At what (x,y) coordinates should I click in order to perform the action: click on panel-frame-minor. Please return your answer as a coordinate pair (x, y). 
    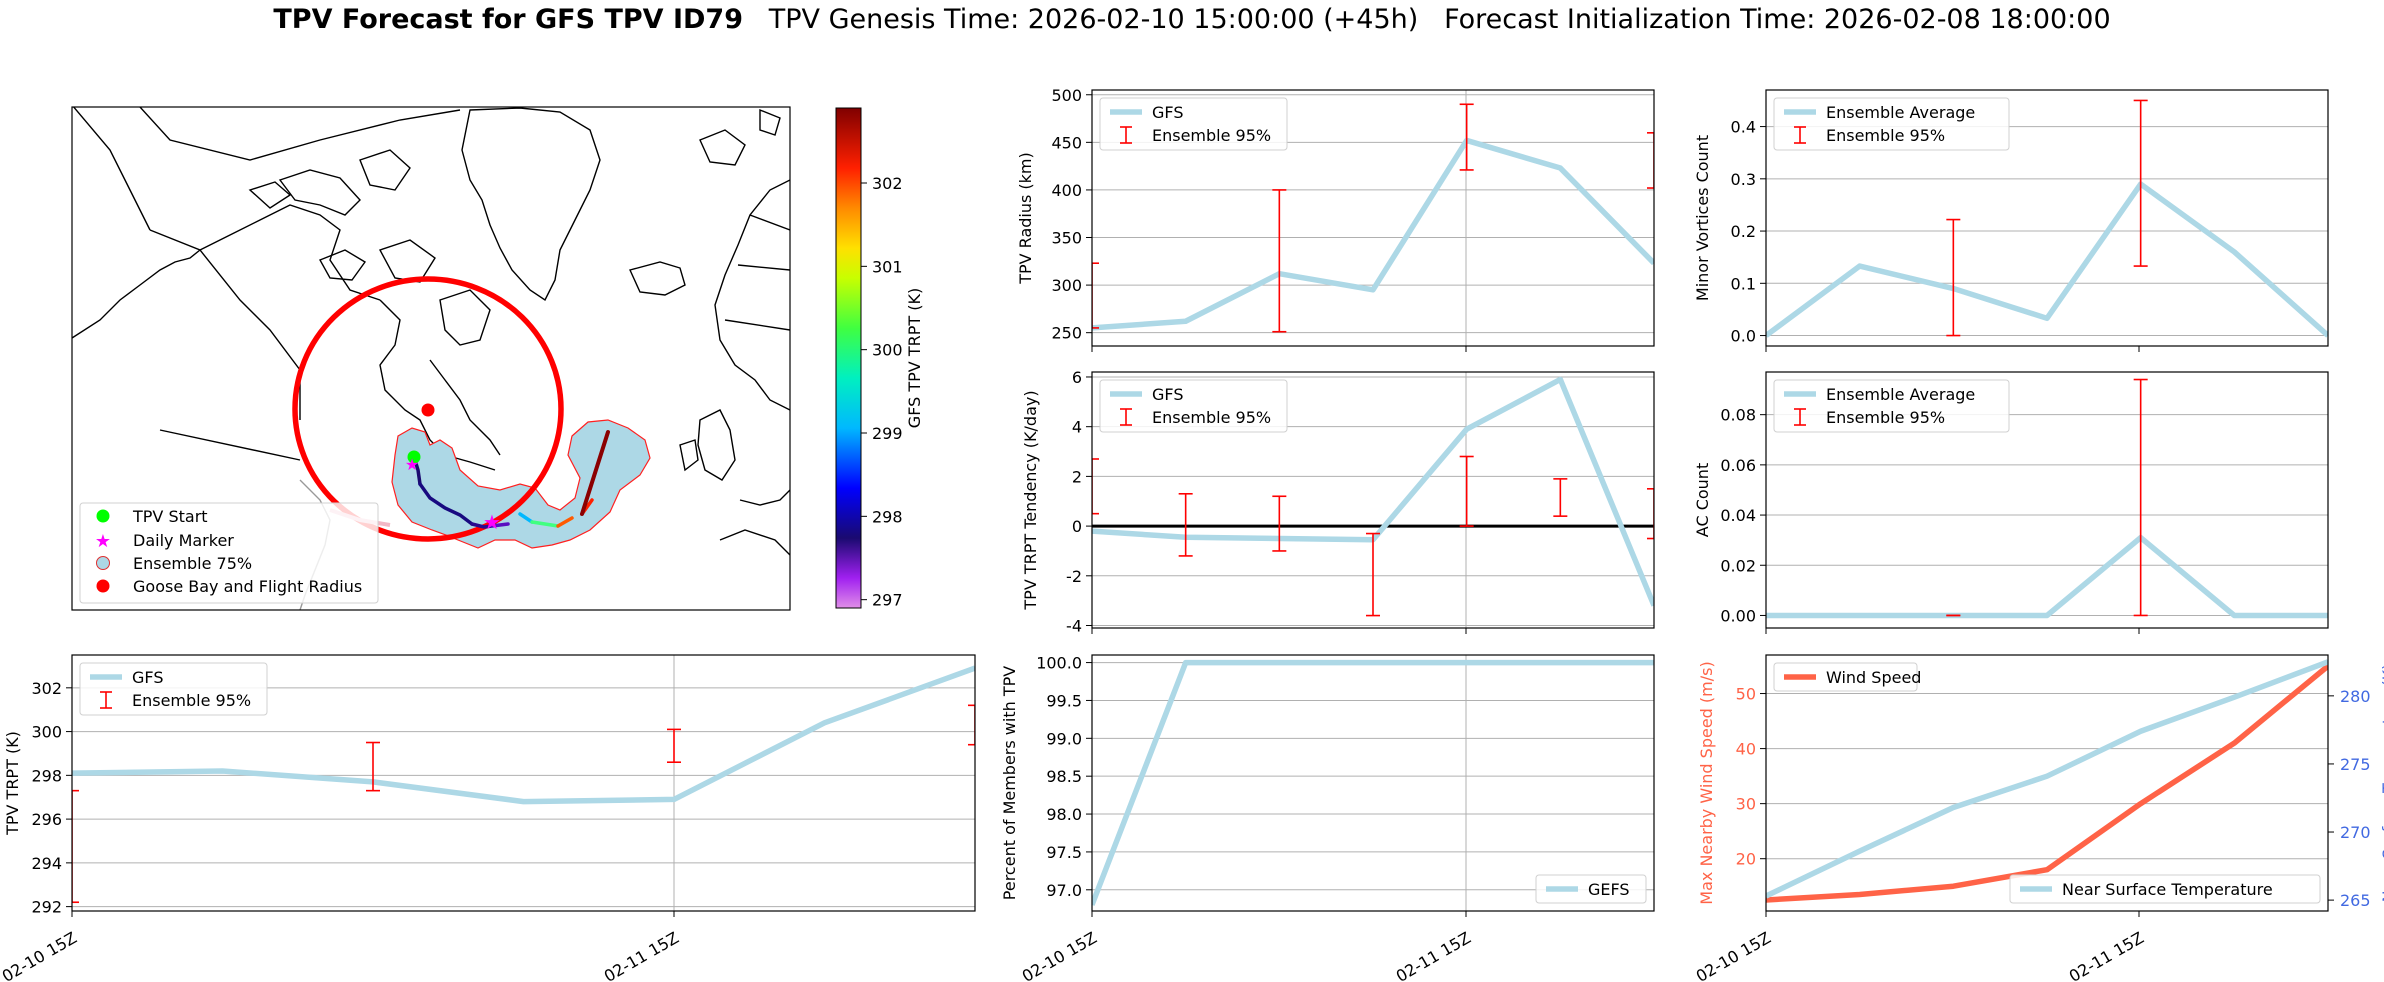
    Looking at the image, I should click on (2047, 218).